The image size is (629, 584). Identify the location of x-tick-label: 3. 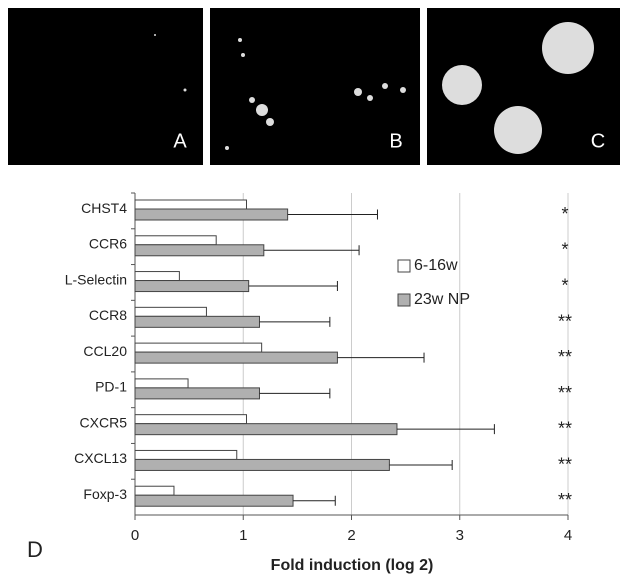
(460, 535).